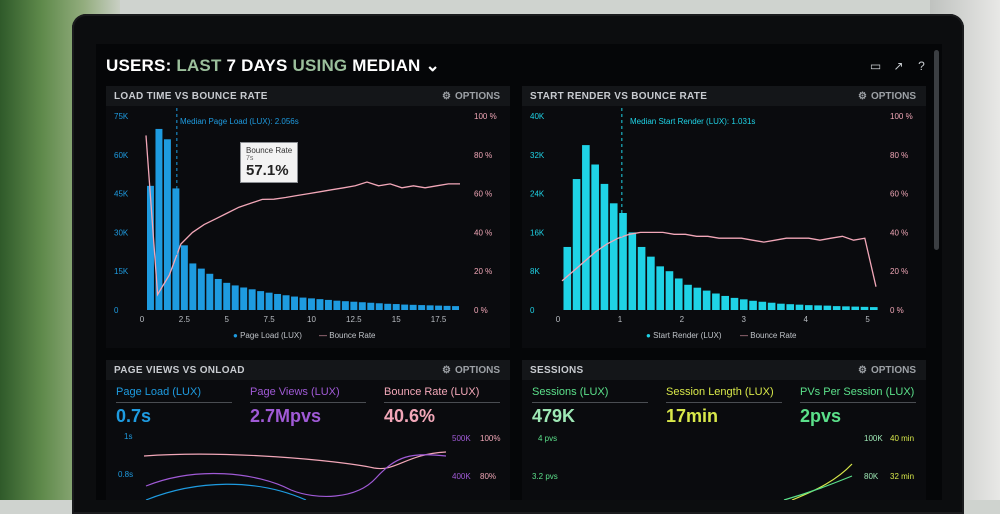 This screenshot has width=1000, height=514. Describe the element at coordinates (158, 392) in the screenshot. I see `metric-label-page-load: Page Load (LUX)` at that location.